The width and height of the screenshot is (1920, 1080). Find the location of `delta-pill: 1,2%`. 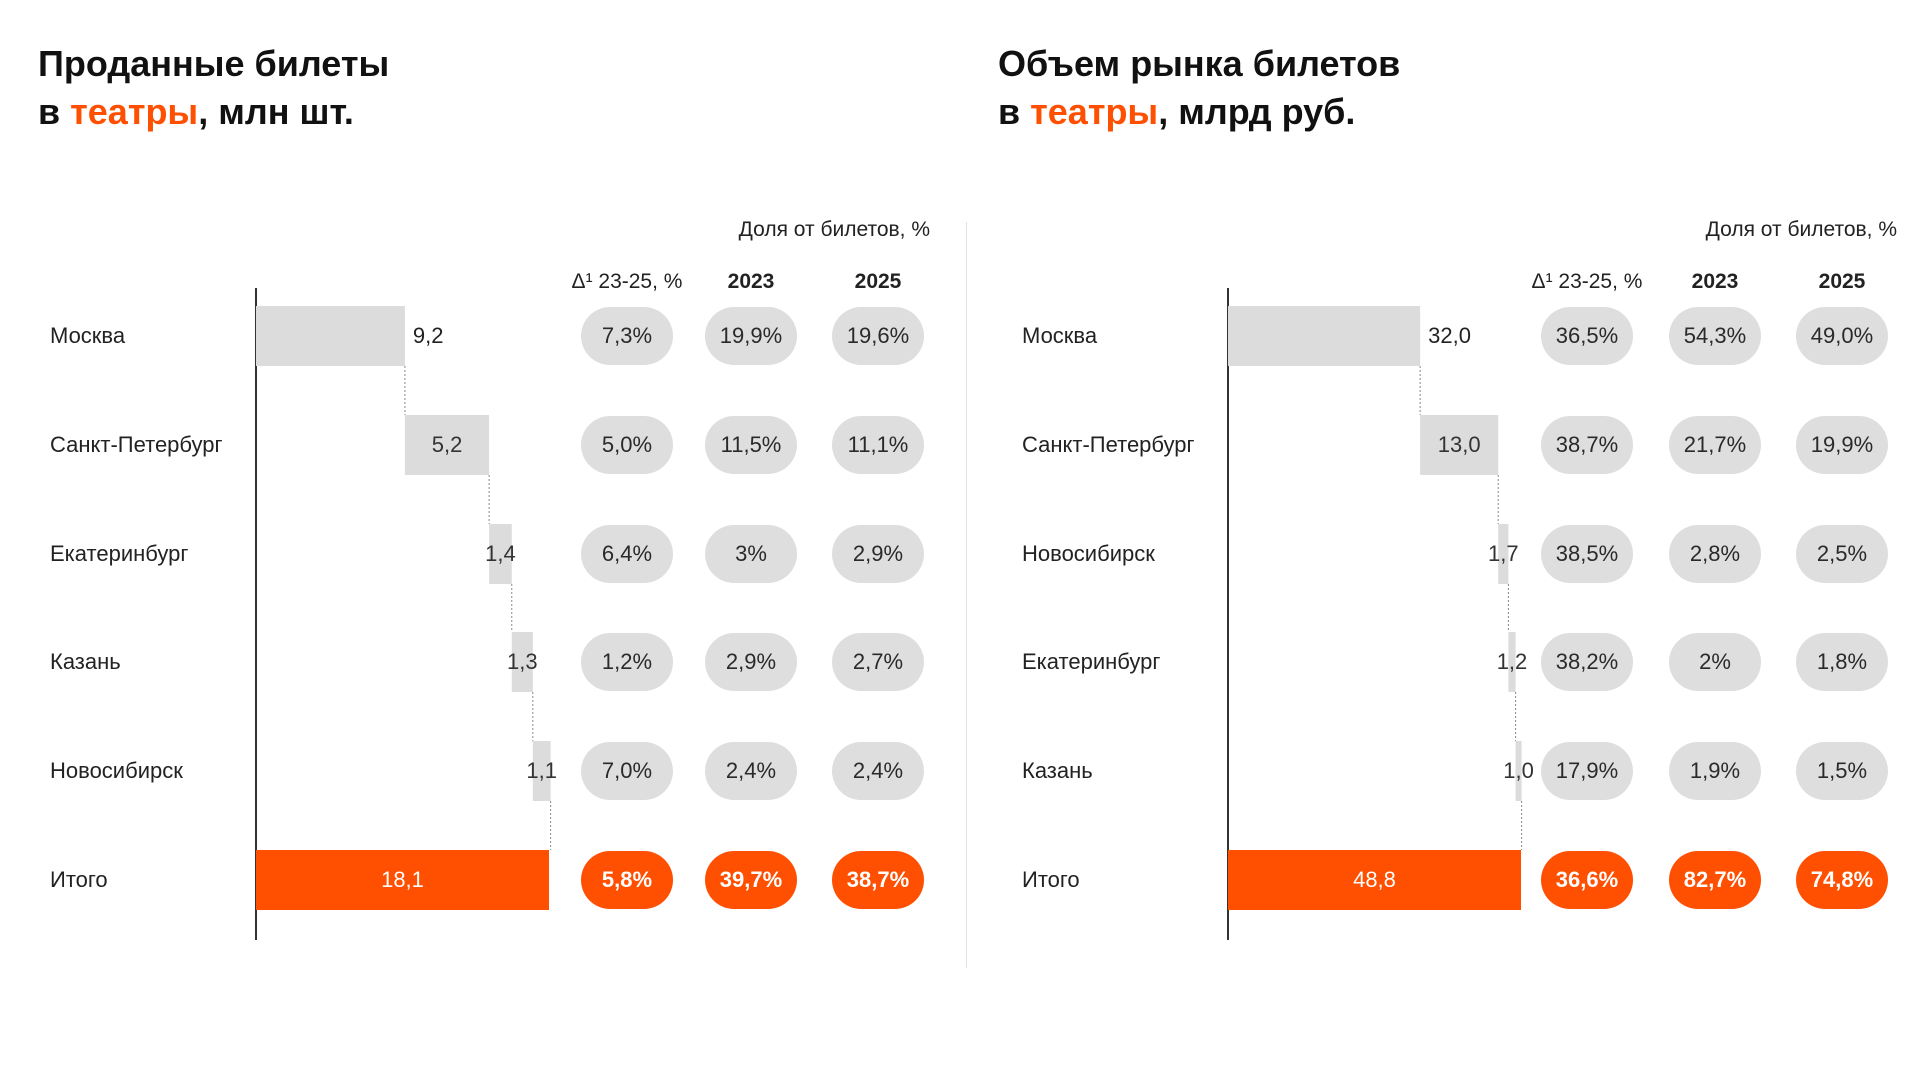

delta-pill: 1,2% is located at coordinates (627, 662).